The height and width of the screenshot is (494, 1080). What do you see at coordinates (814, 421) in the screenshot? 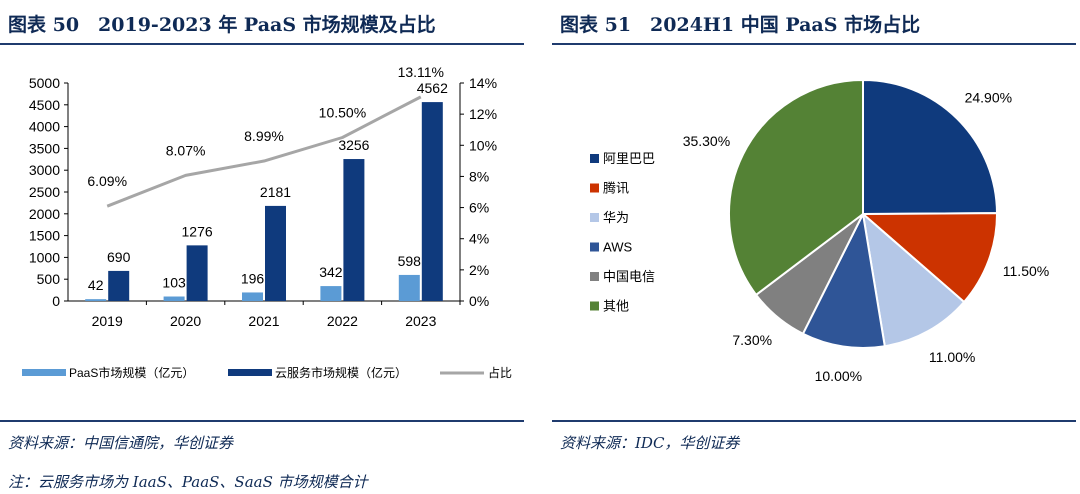
I see `right-source-rule` at bounding box center [814, 421].